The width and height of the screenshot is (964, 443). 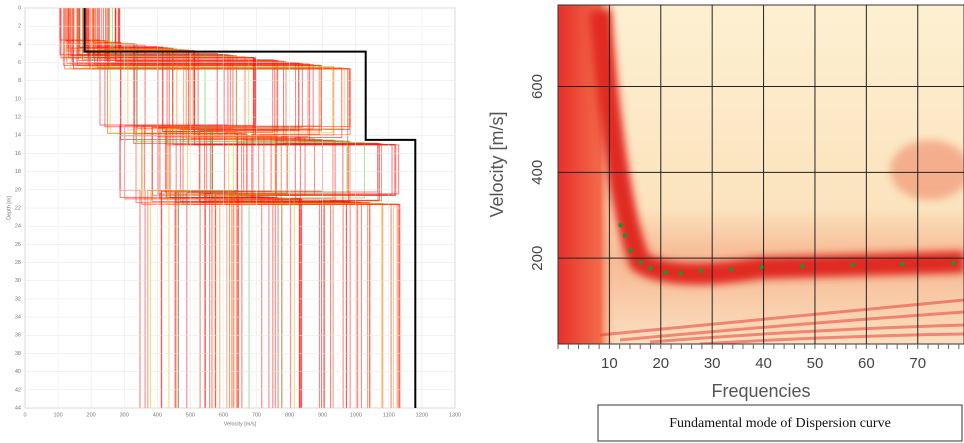 What do you see at coordinates (105, 208) in the screenshot?
I see `model-line` at bounding box center [105, 208].